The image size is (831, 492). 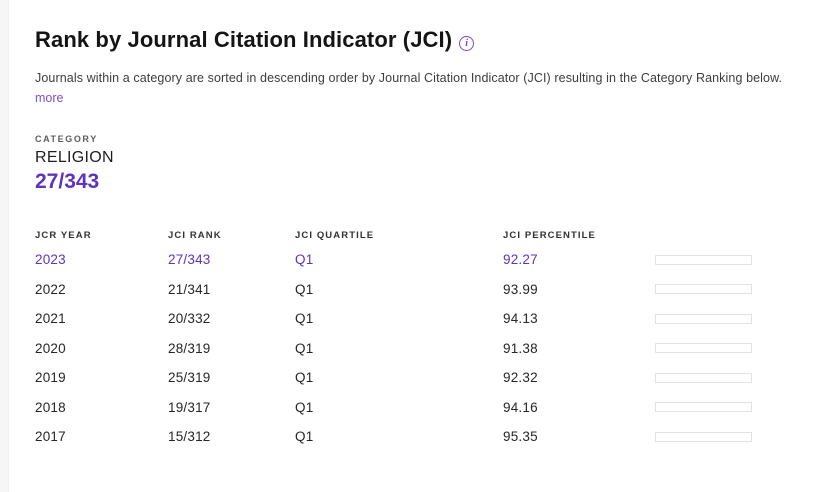 What do you see at coordinates (431, 164) in the screenshot?
I see `category-block: CATEGORY RELIGION 27/343` at bounding box center [431, 164].